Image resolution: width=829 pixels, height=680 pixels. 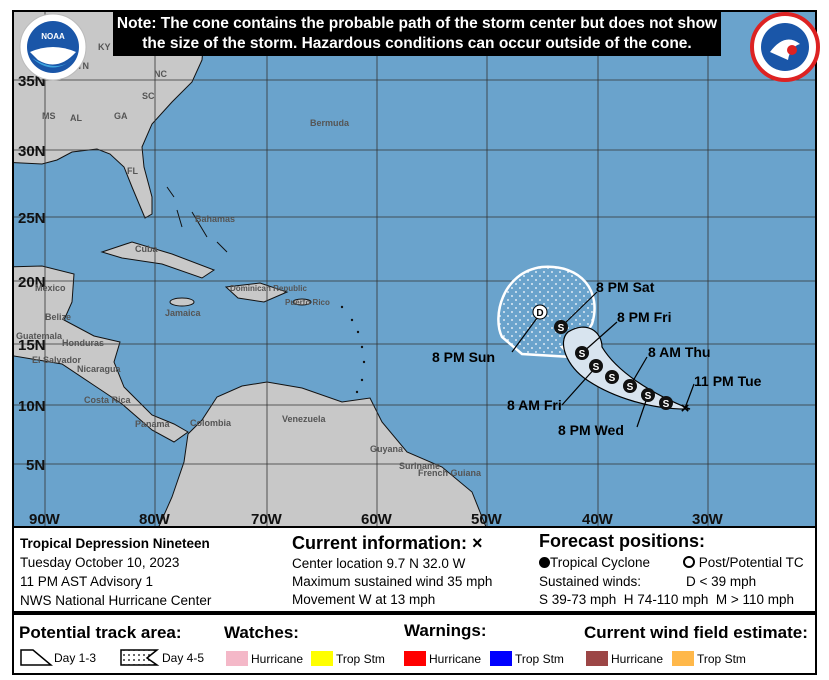 I want to click on svg-text: 15N, so click(x=32, y=345).